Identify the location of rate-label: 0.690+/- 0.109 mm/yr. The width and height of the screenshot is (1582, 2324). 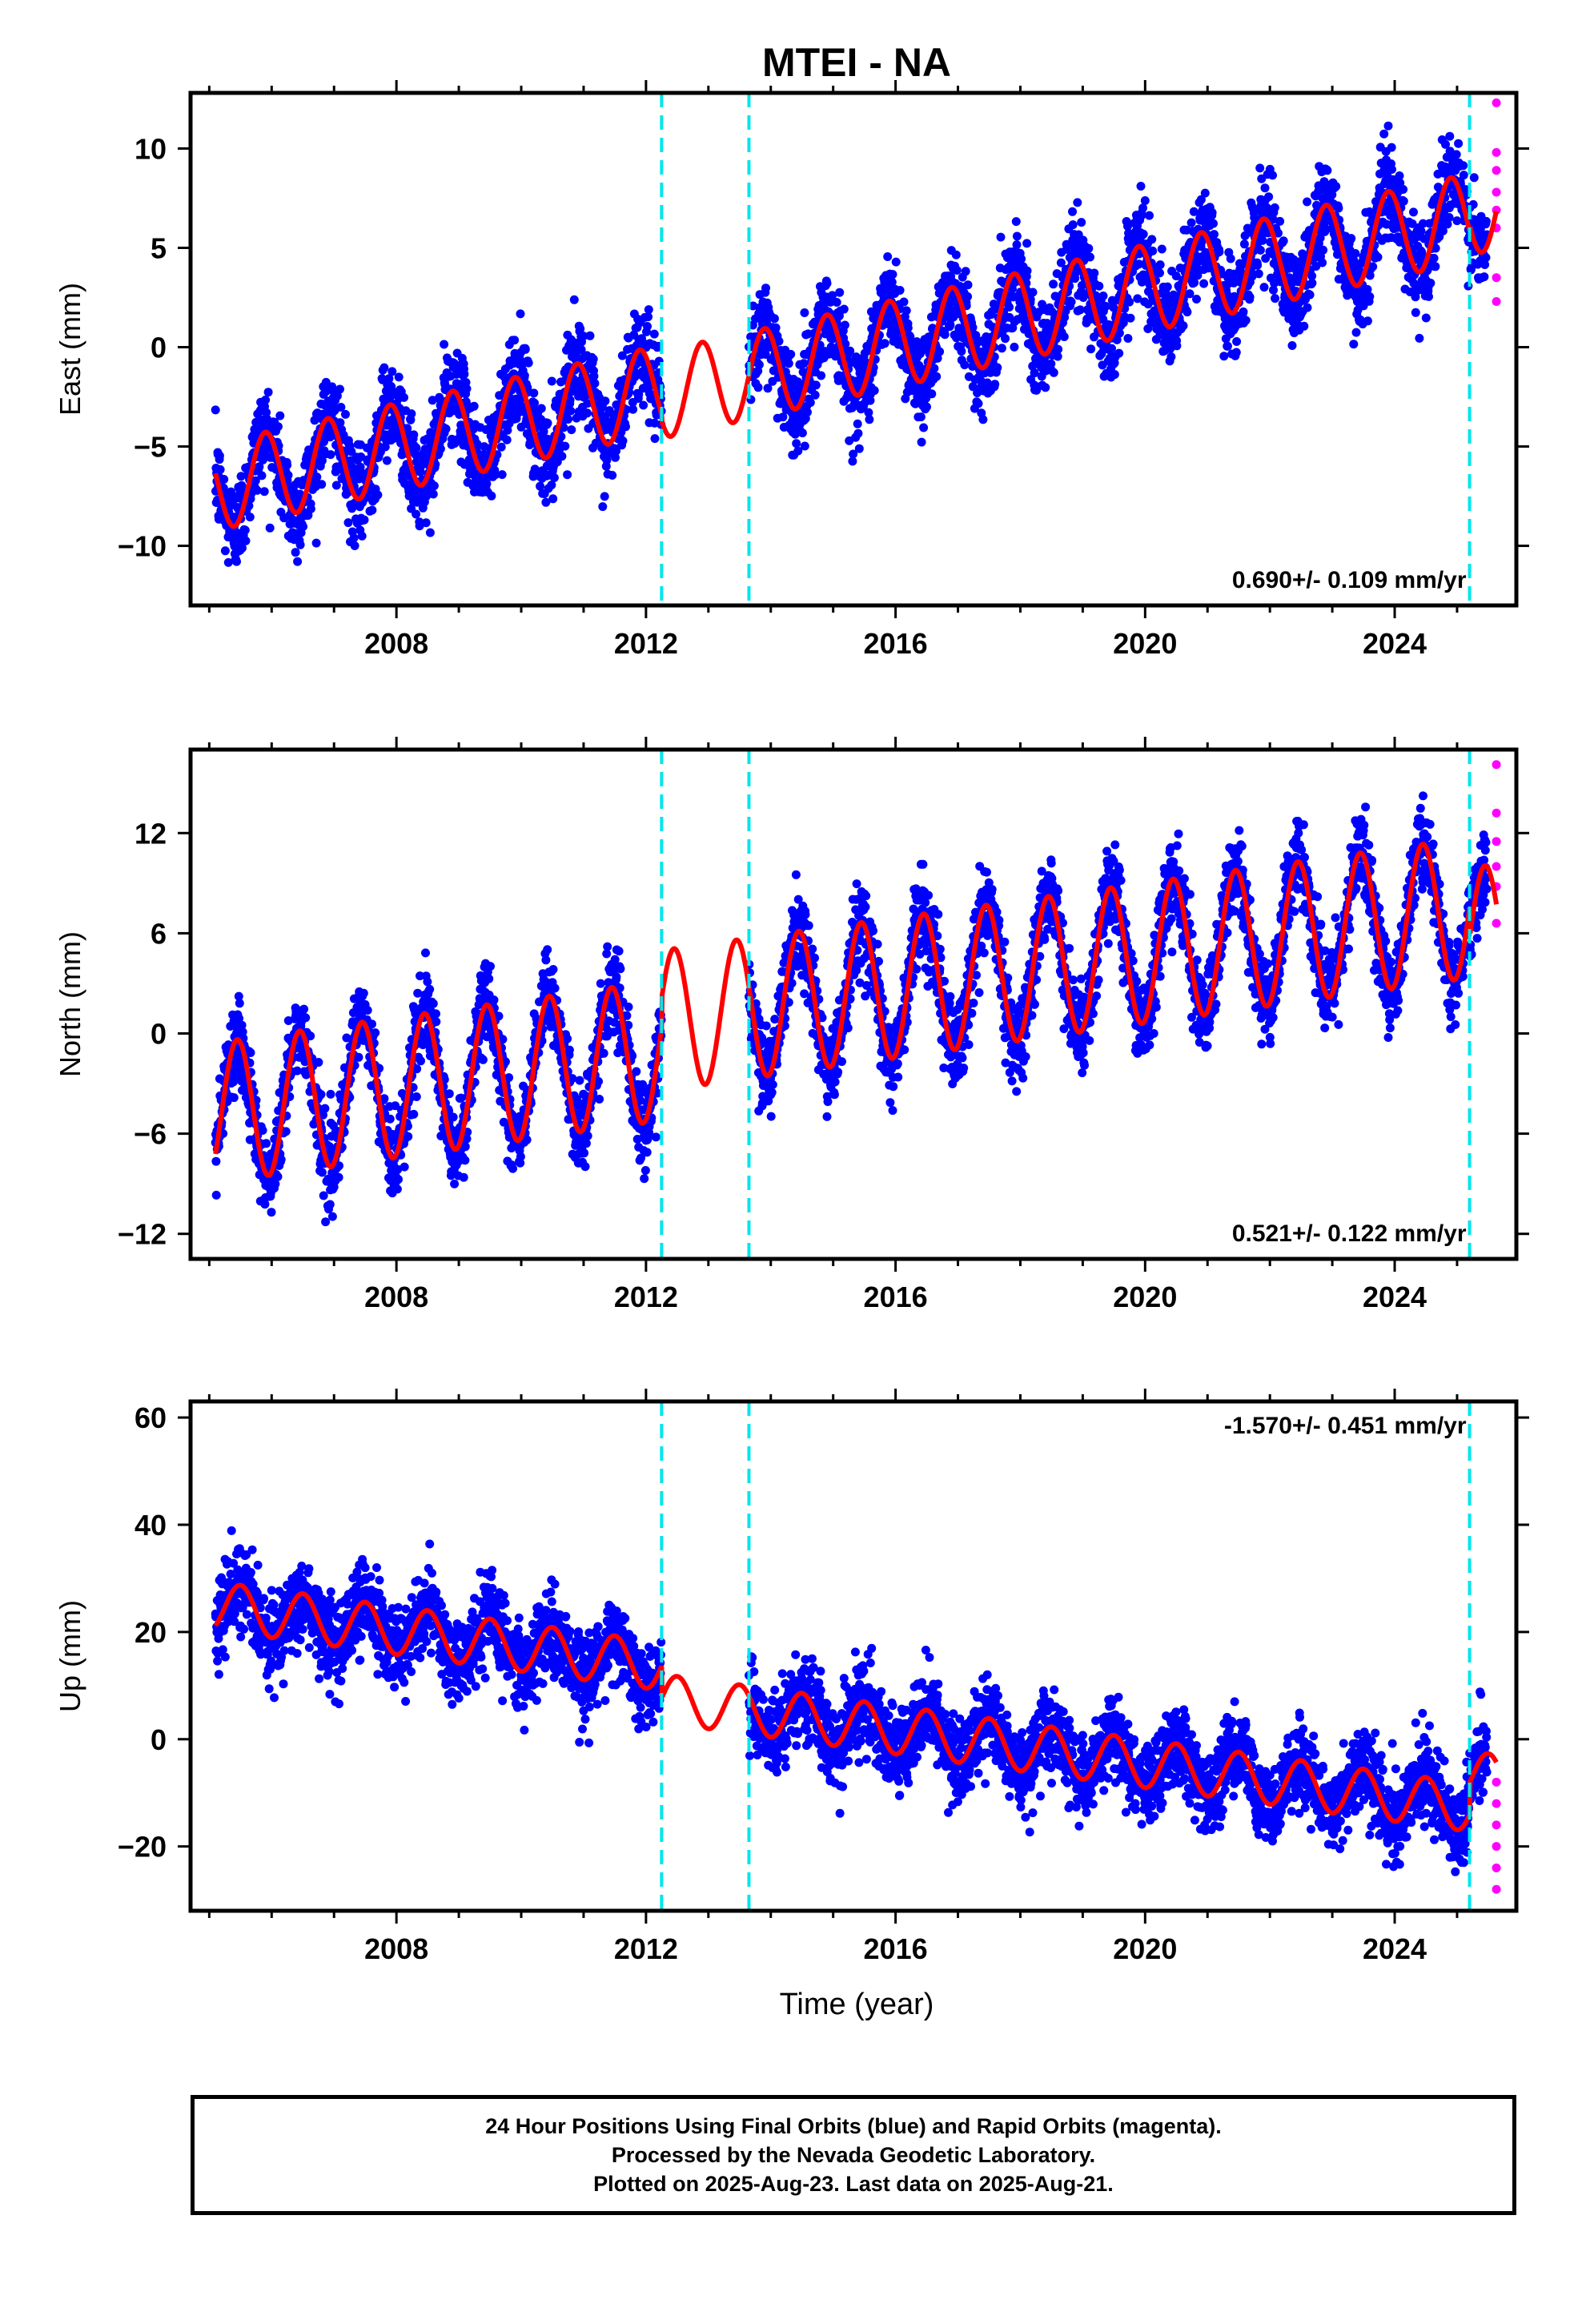
(1350, 580).